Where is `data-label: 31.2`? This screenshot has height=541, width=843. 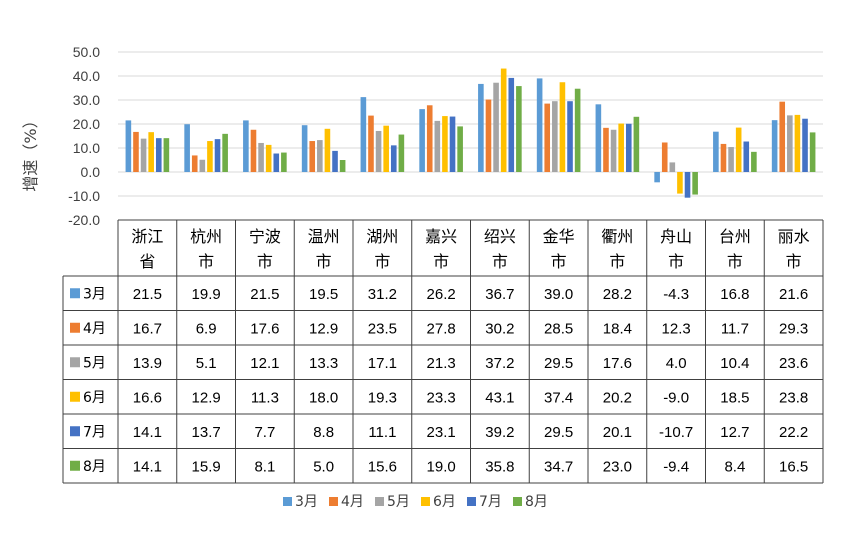
data-label: 31.2 is located at coordinates (382, 294).